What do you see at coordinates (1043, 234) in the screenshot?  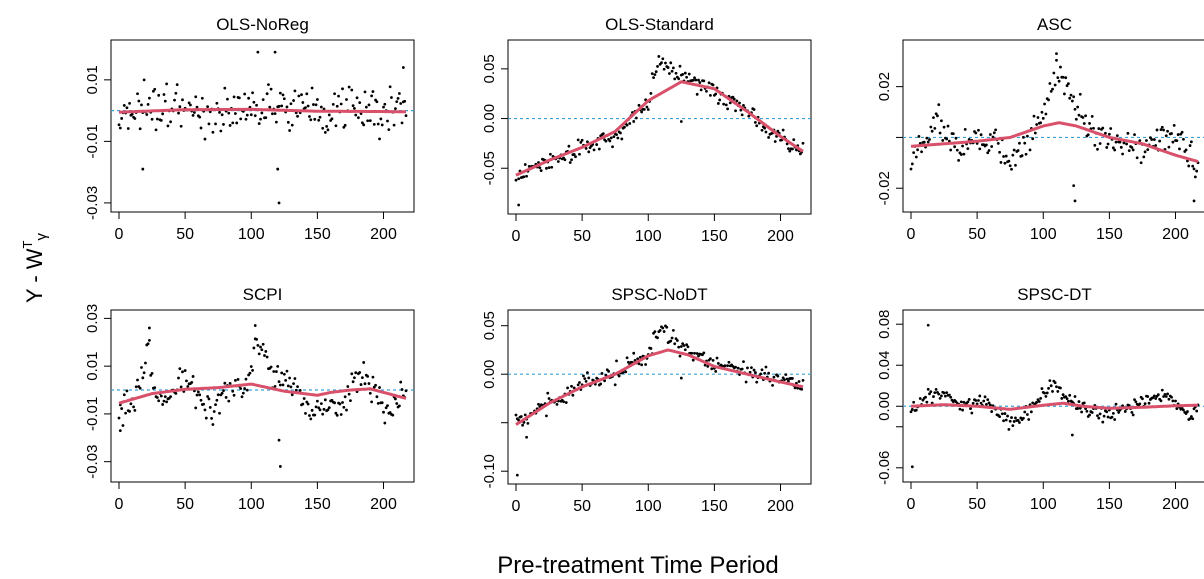 I see `x-tick-label: 100` at bounding box center [1043, 234].